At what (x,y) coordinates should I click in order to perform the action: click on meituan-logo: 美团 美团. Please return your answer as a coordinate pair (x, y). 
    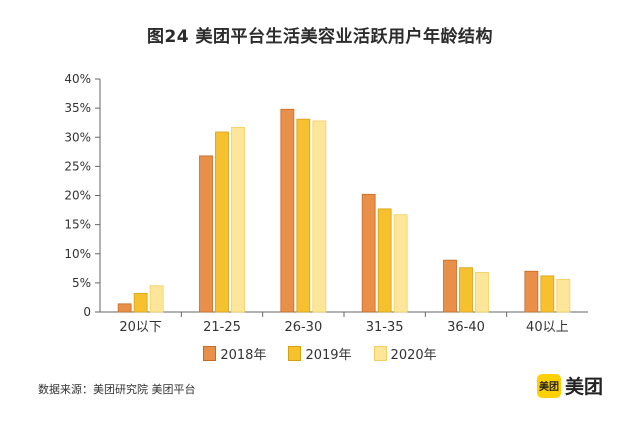
    Looking at the image, I should click on (570, 385).